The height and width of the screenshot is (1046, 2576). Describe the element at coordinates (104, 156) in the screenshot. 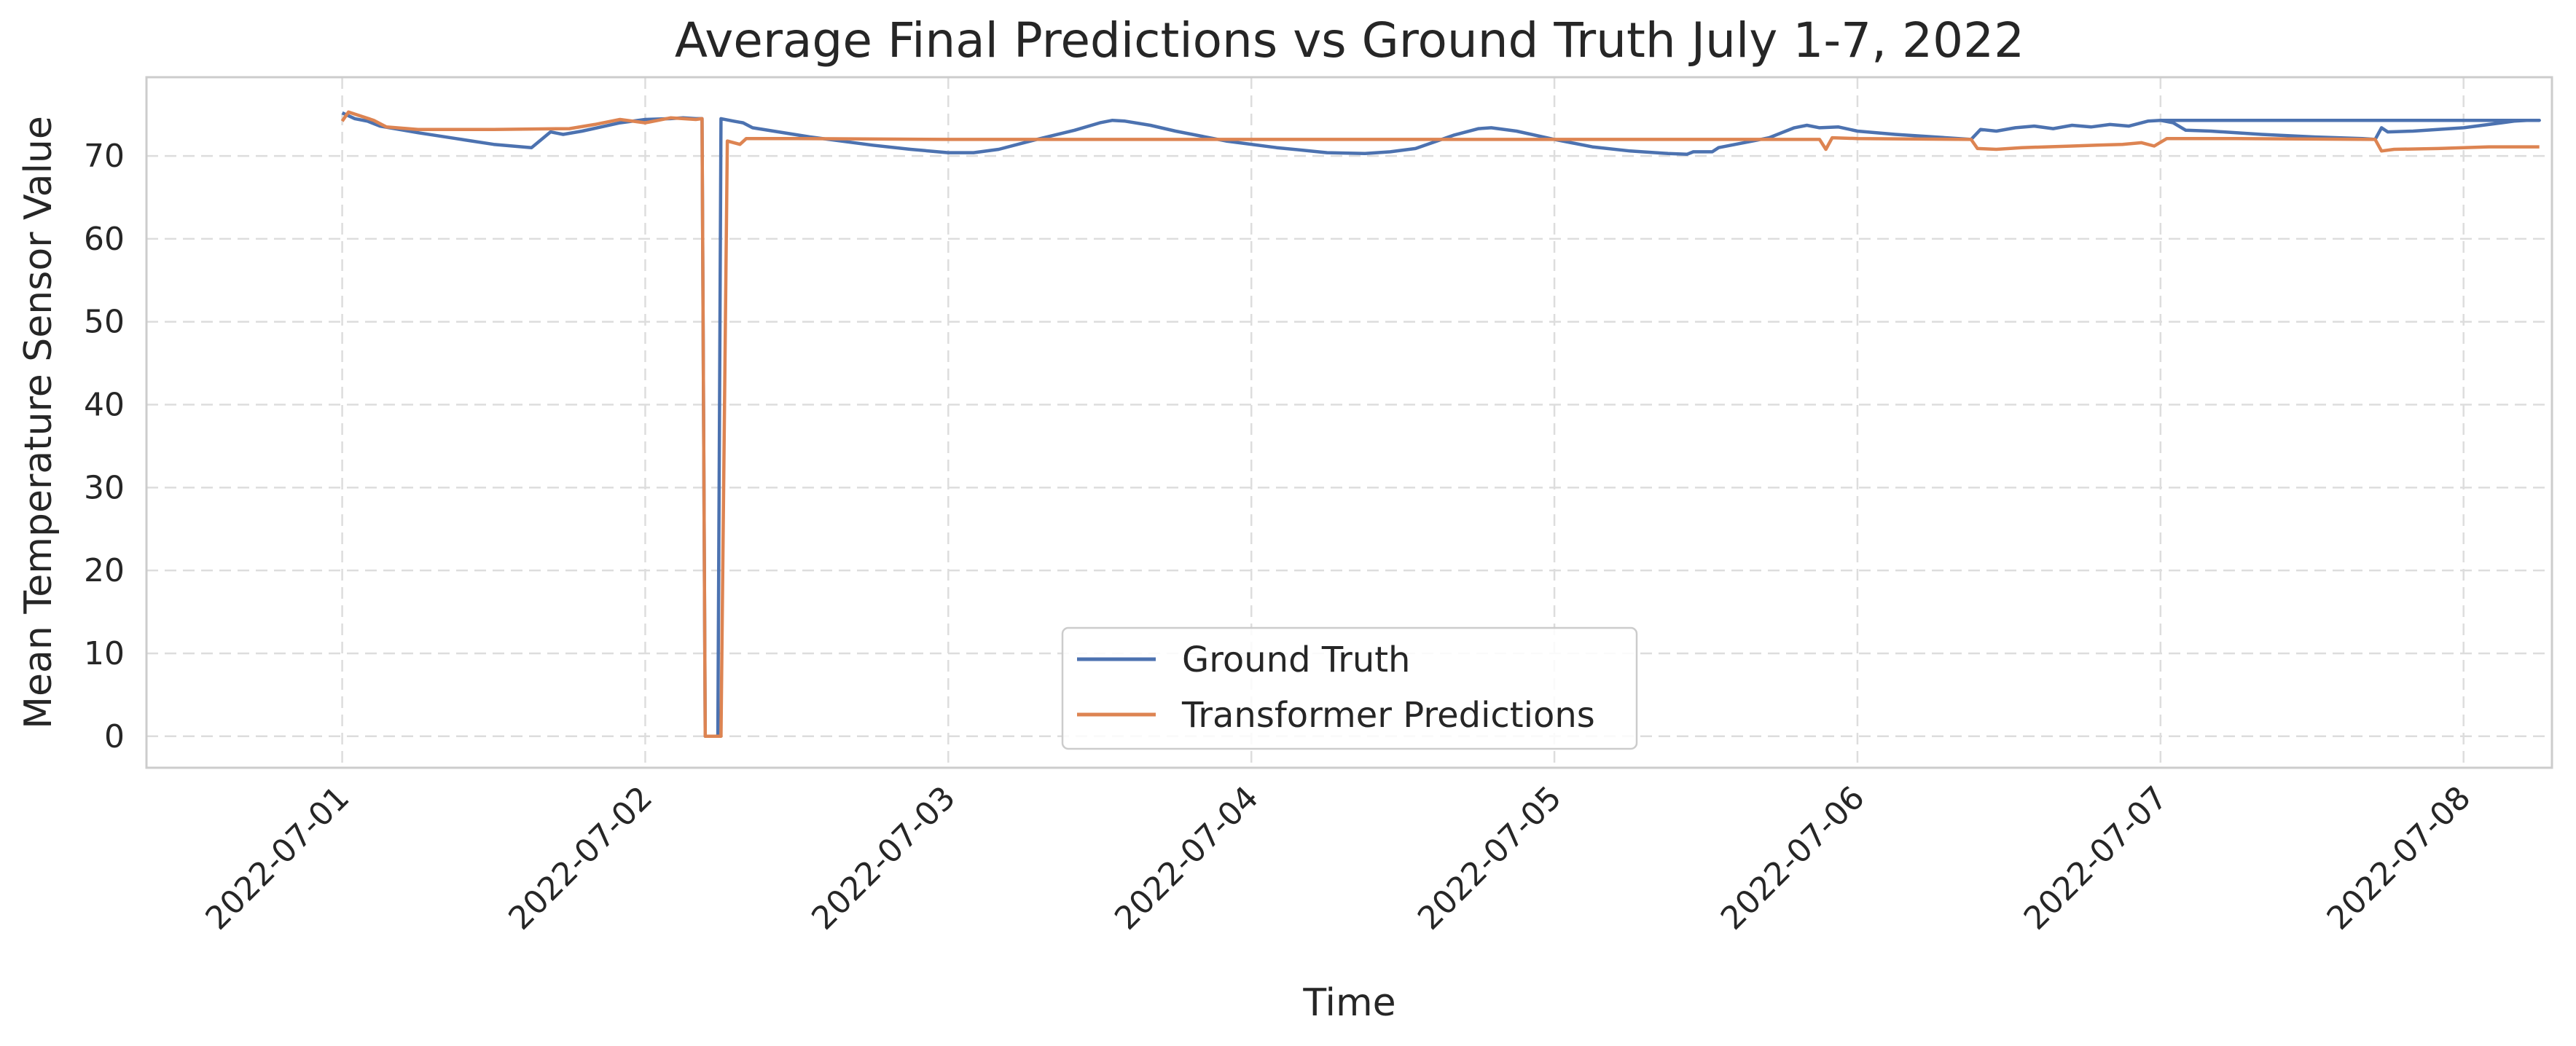

I see `y-tick-label: 70` at that location.